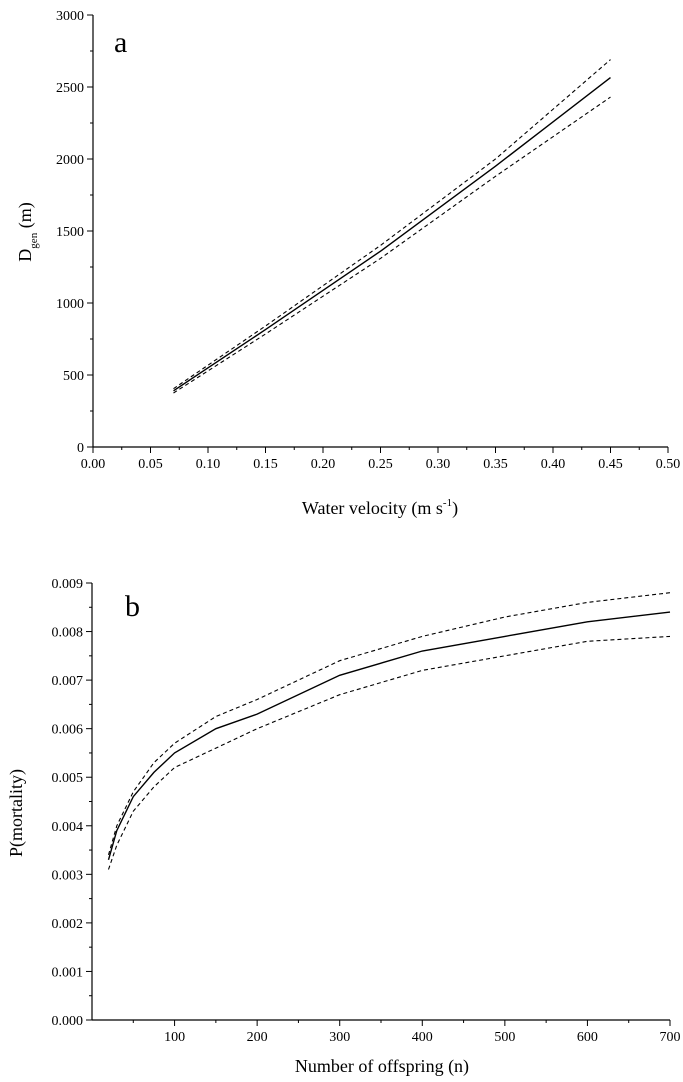 This screenshot has width=683, height=1082. What do you see at coordinates (68, 875) in the screenshot?
I see `panel-b-y-tick-label: 0.003` at bounding box center [68, 875].